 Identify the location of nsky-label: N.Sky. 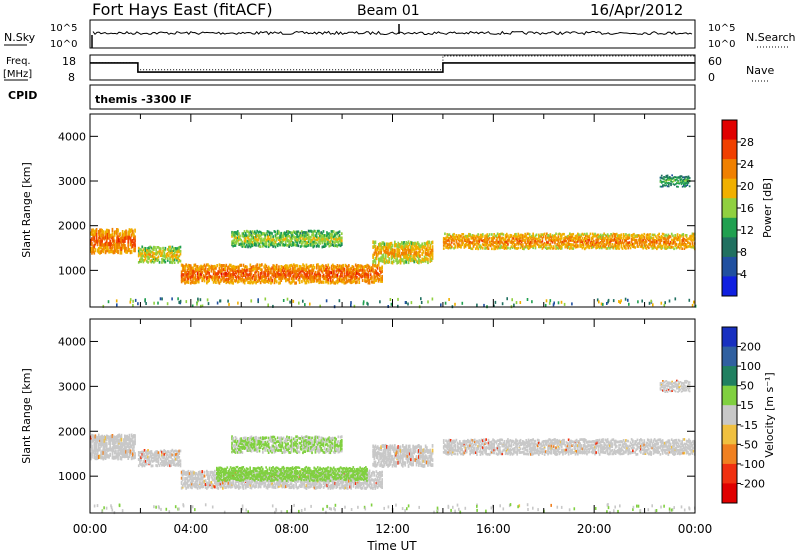
(20, 37).